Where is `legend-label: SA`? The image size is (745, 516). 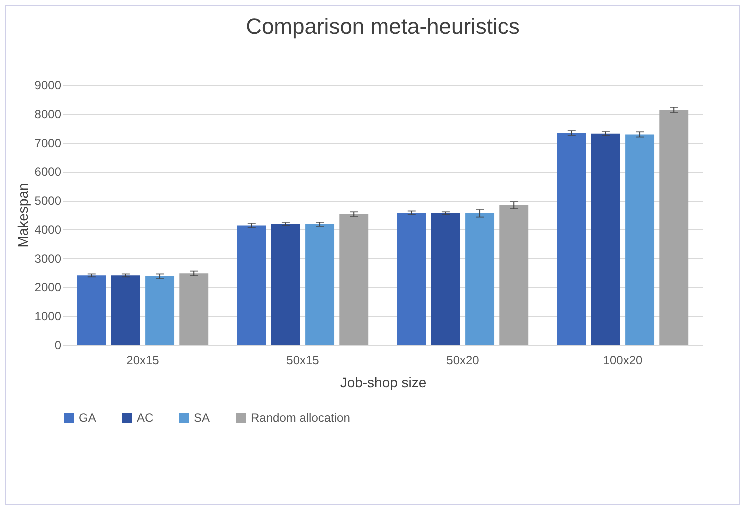
legend-label: SA is located at coordinates (202, 418).